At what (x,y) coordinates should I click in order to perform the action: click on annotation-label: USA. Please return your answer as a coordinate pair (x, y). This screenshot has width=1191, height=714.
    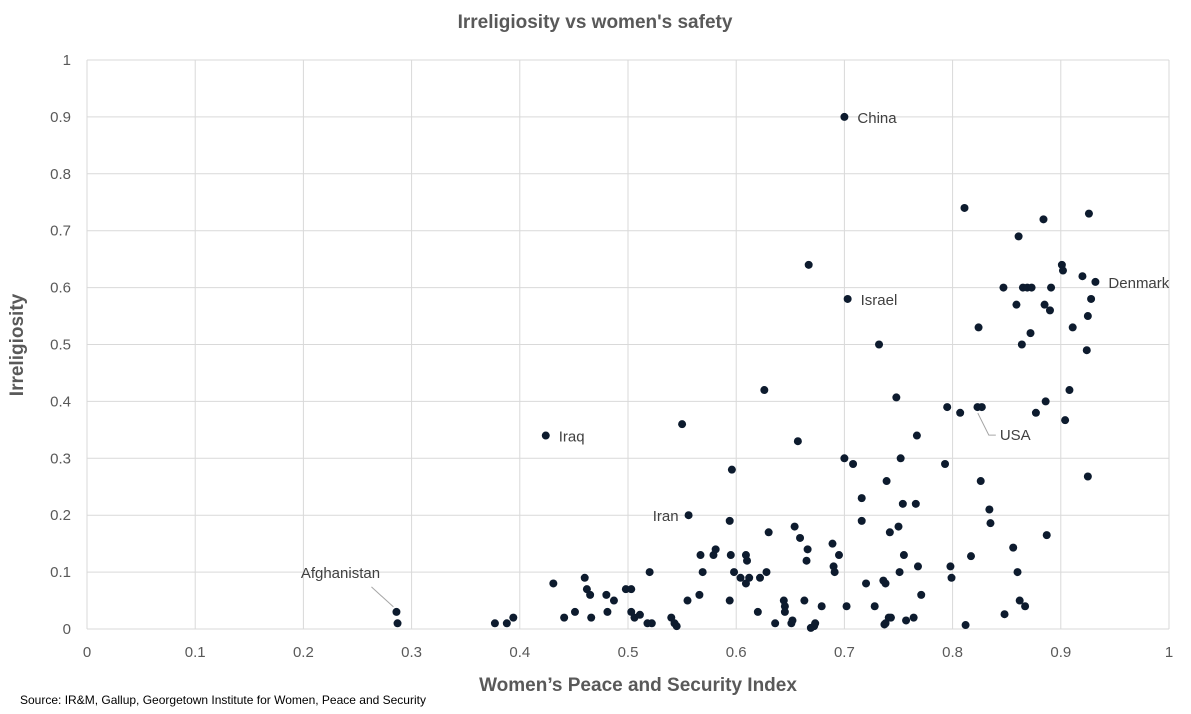
    Looking at the image, I should click on (1015, 435).